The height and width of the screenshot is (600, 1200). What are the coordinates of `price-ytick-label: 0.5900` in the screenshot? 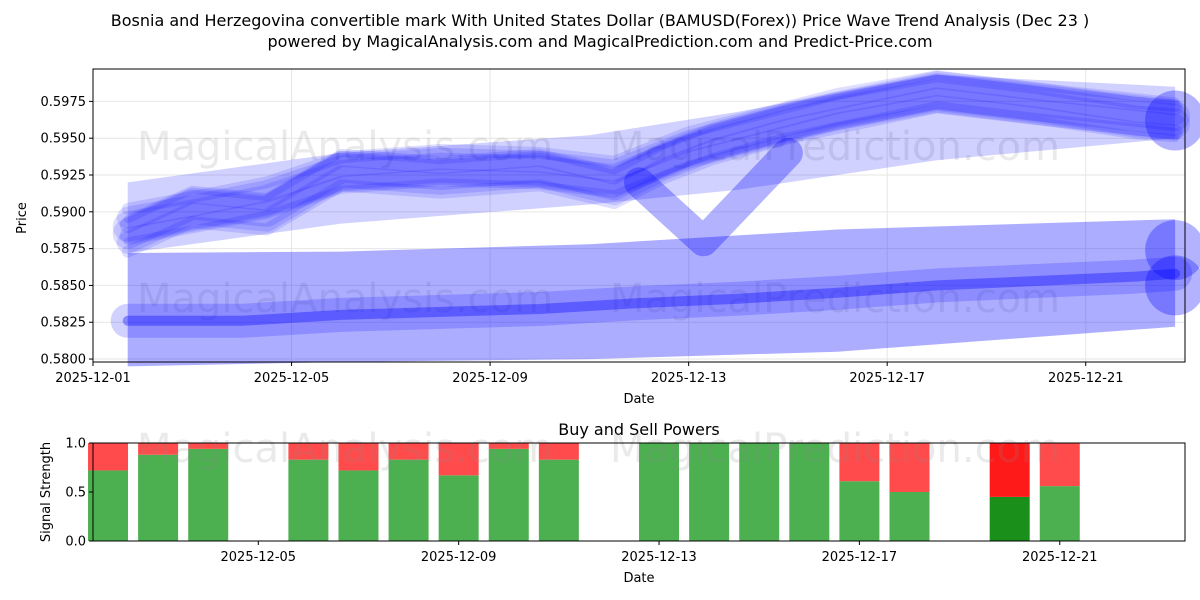 It's located at (64, 212).